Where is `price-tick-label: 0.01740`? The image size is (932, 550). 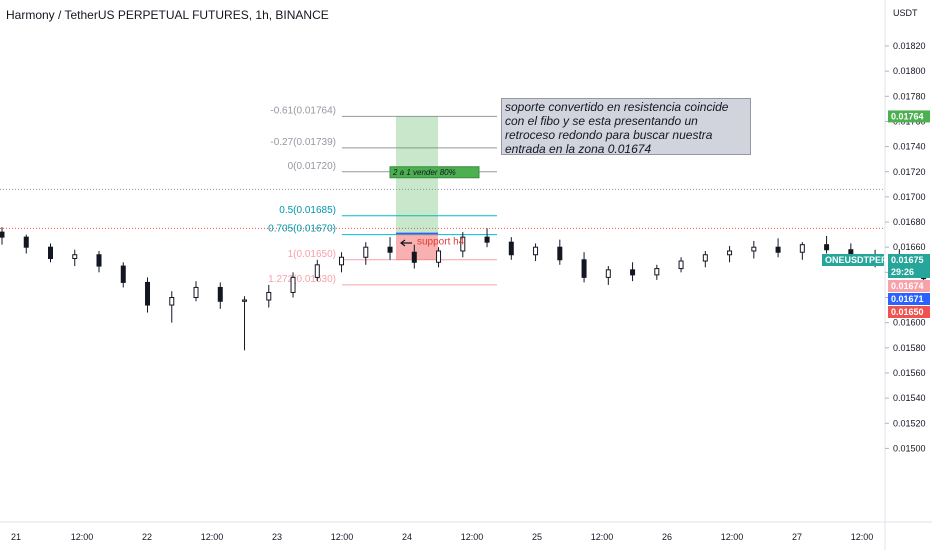
price-tick-label: 0.01740 is located at coordinates (909, 147).